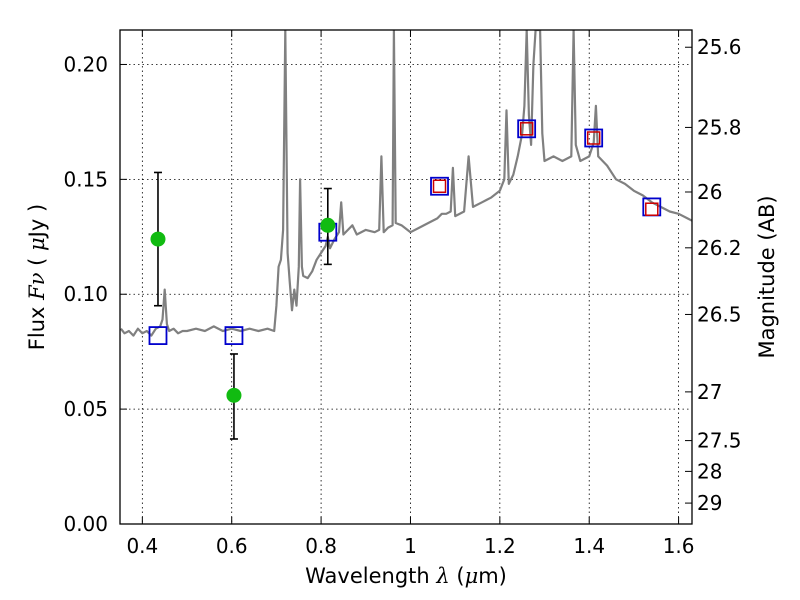 Image resolution: width=800 pixels, height=600 pixels. Describe the element at coordinates (709, 471) in the screenshot. I see `y2-tick-label: 28` at that location.